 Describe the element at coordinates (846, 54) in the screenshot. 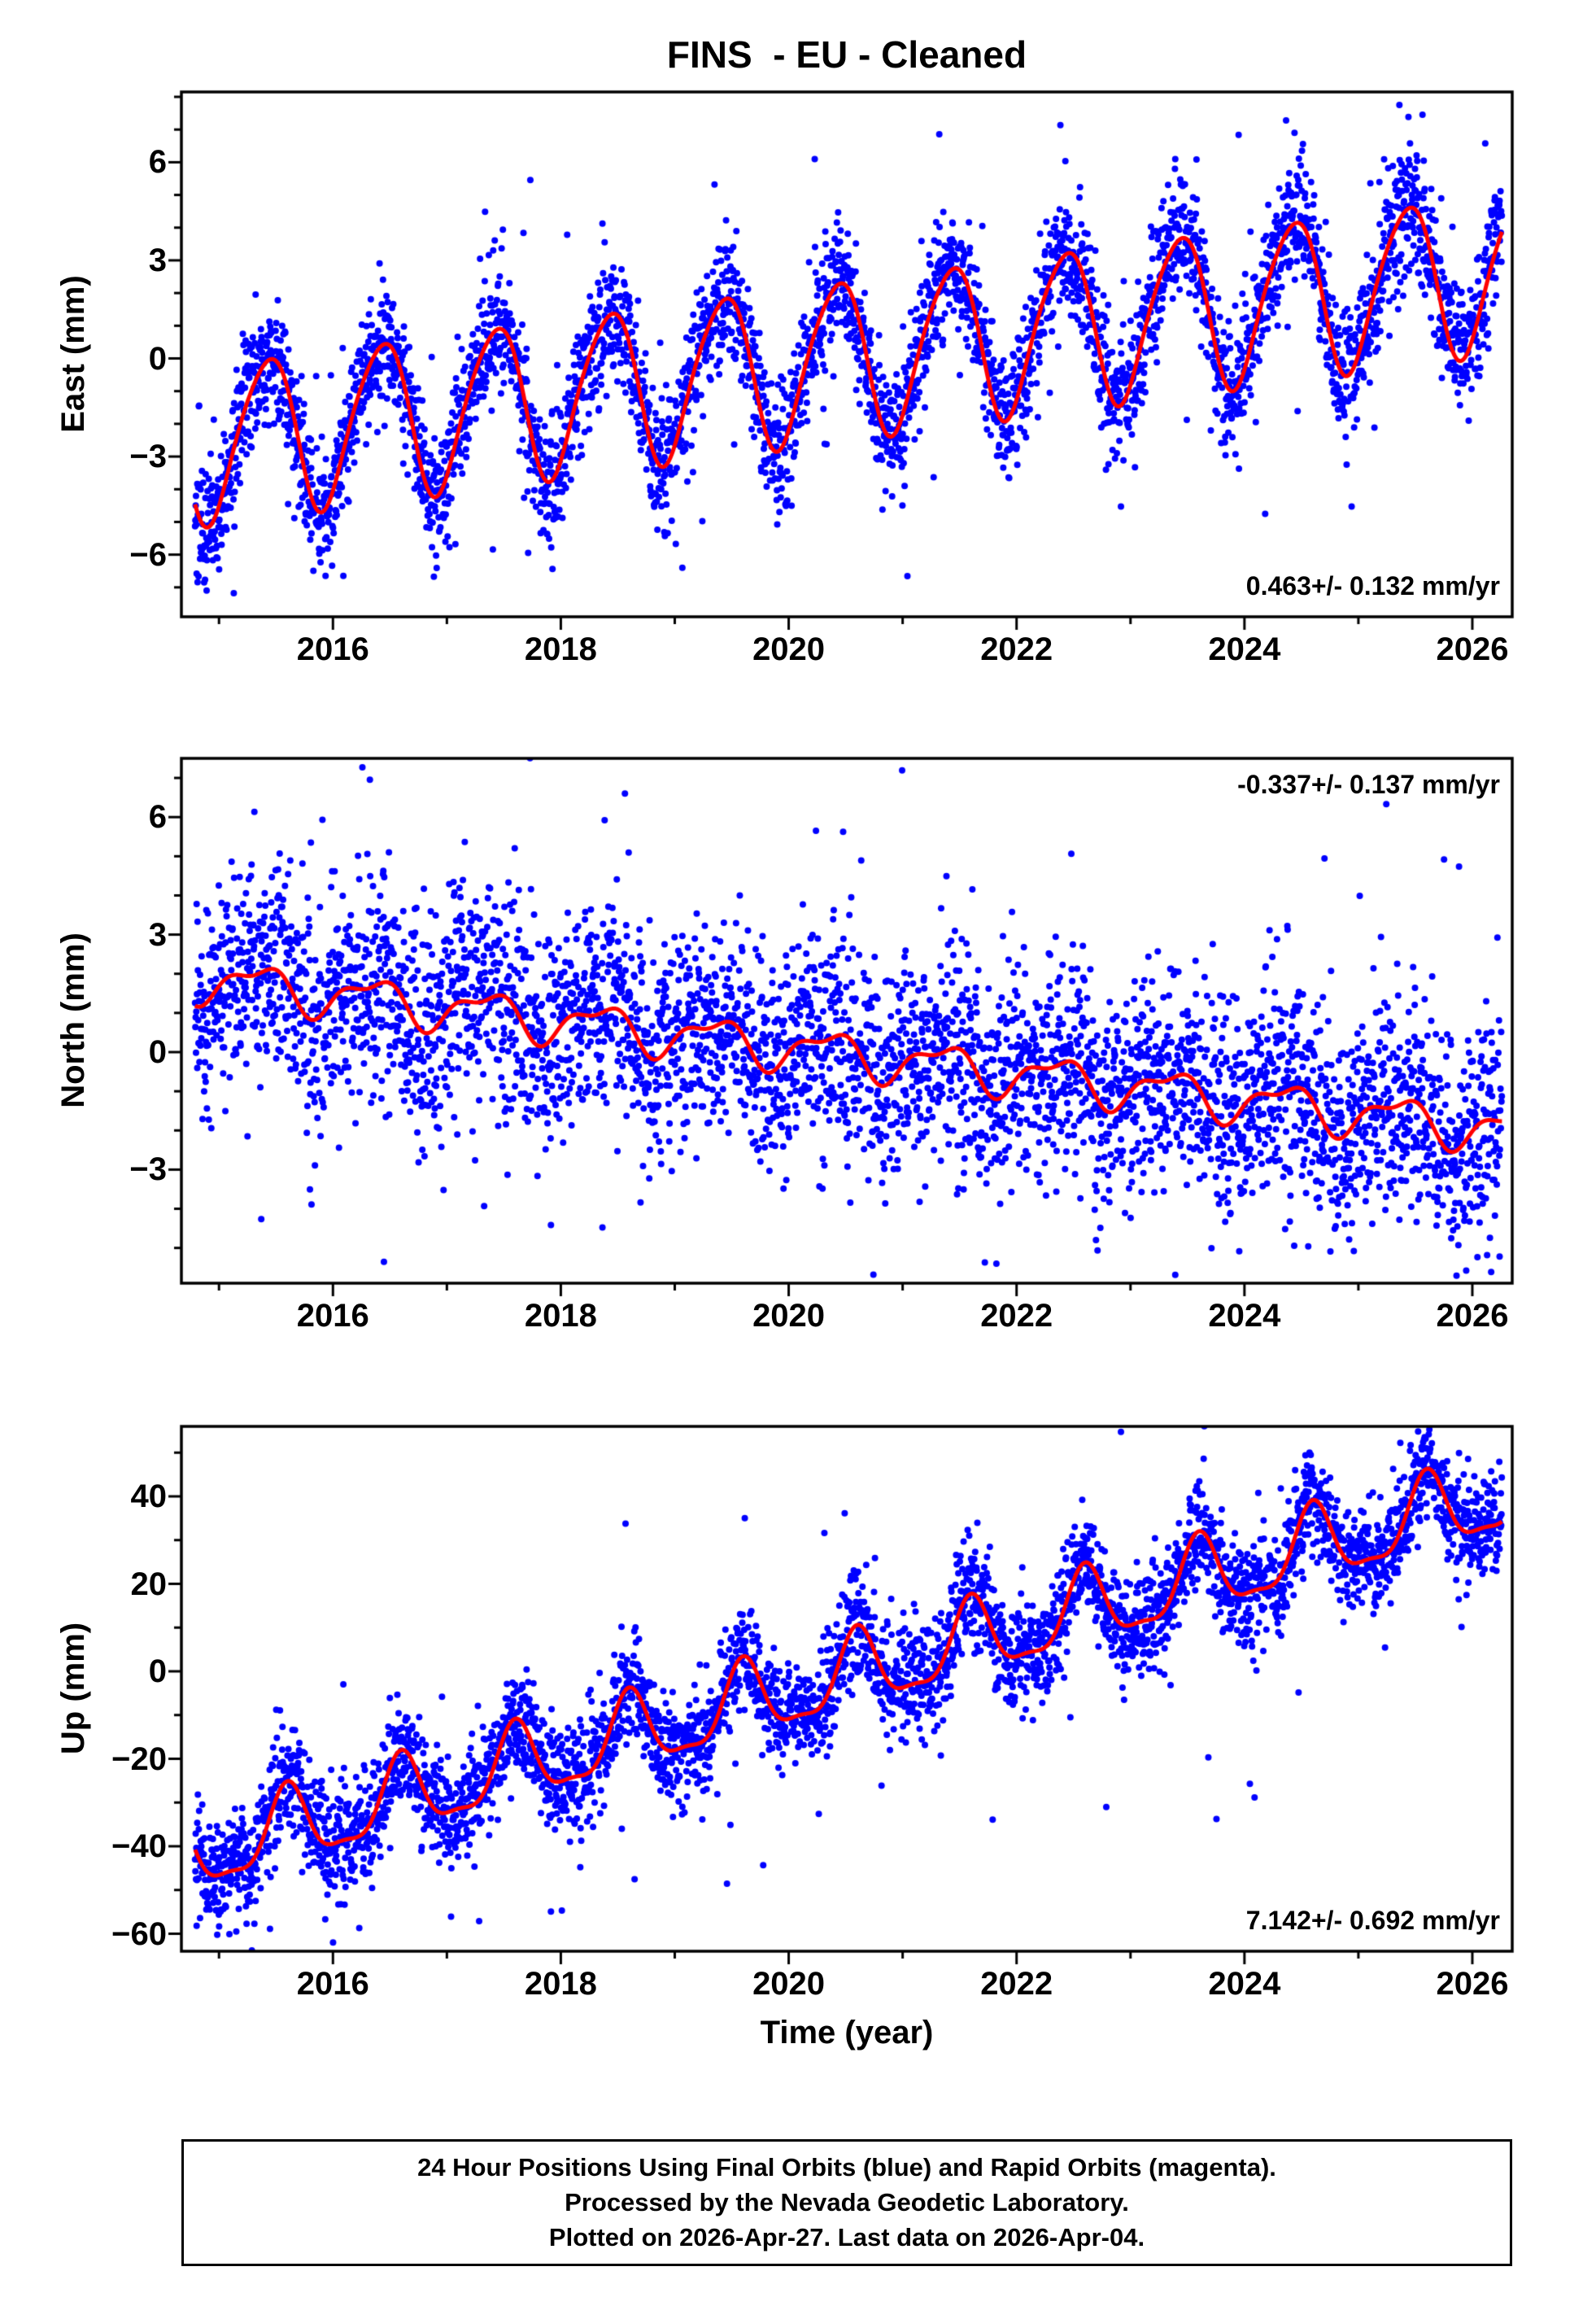

I see `figure-title: FINS - EU - Cleaned` at that location.